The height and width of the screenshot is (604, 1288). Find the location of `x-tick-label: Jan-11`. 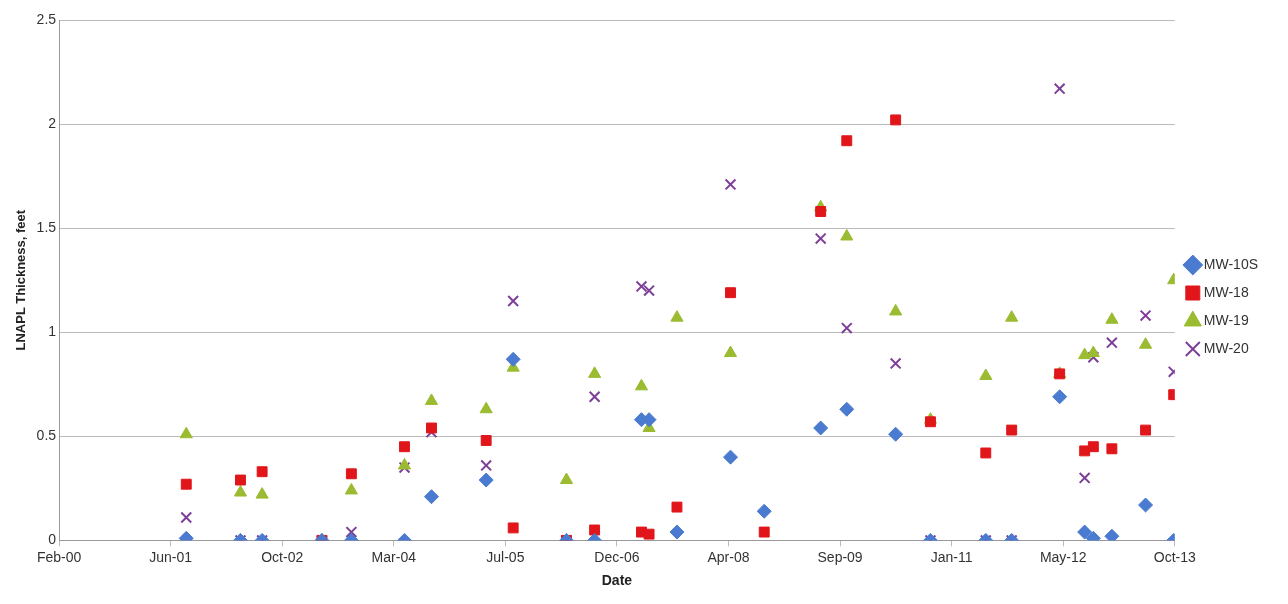

x-tick-label: Jan-11 is located at coordinates (951, 556).